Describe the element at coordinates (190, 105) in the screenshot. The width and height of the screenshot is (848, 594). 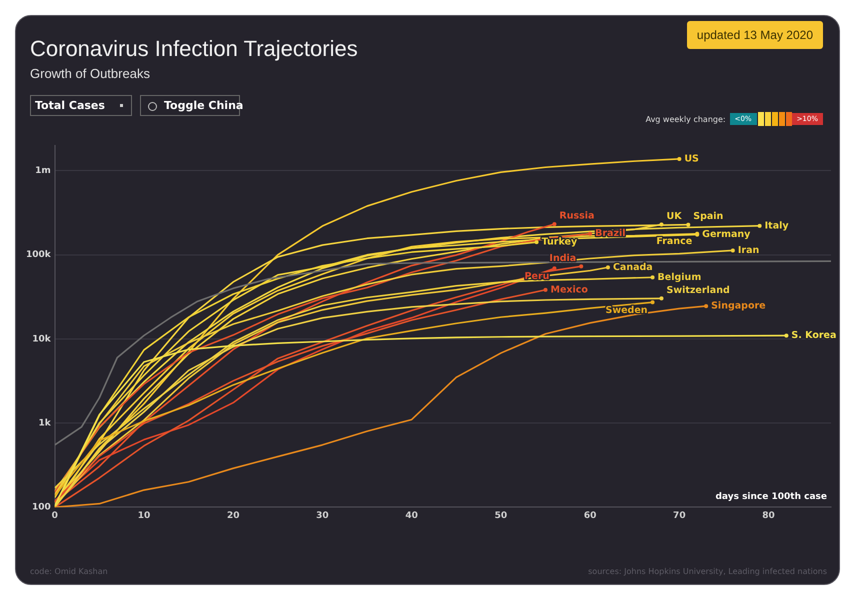
I see `toggle-button: Toggle China` at that location.